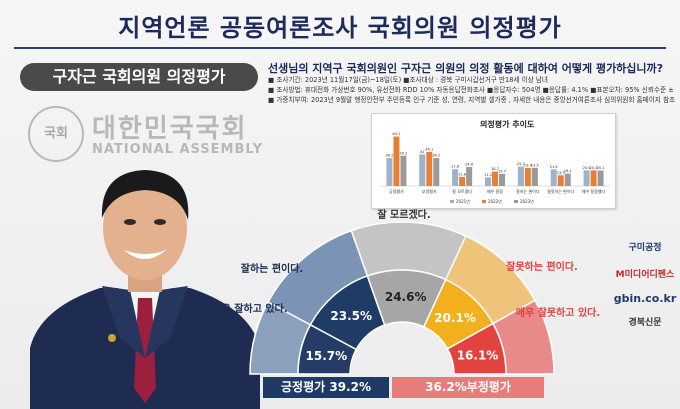 The width and height of the screenshot is (680, 409). What do you see at coordinates (406, 297) in the screenshot?
I see `slice-value-label: 24.6%` at bounding box center [406, 297].